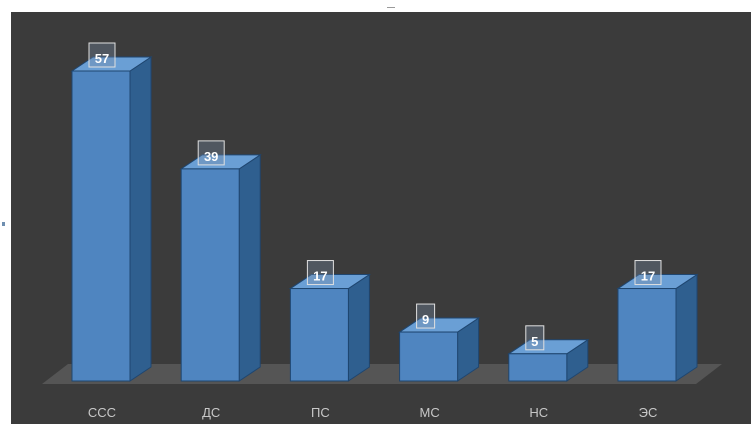 The image size is (751, 424). What do you see at coordinates (429, 412) in the screenshot?
I see `category-label: МС` at bounding box center [429, 412].